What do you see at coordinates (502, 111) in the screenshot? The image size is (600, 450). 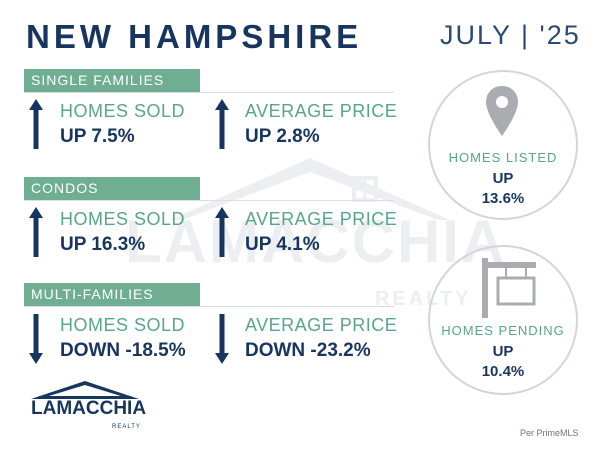 I see `map-pin-icon` at bounding box center [502, 111].